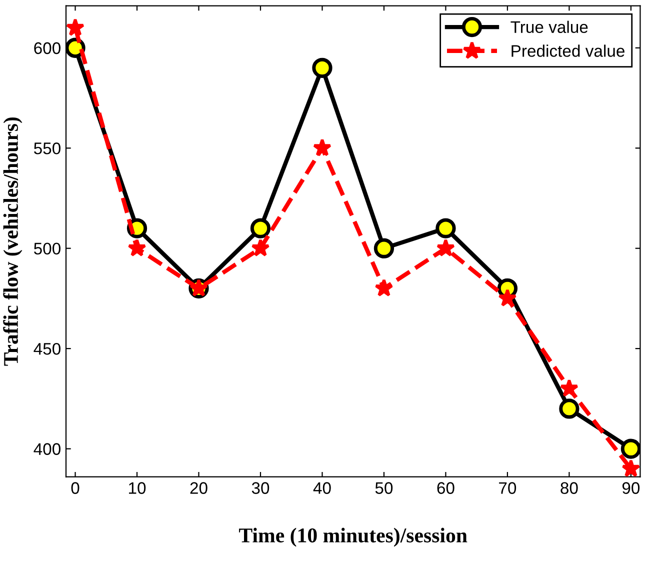 The height and width of the screenshot is (578, 660). What do you see at coordinates (353, 537) in the screenshot?
I see `x-axis-title: Time (10 minutes)/session` at bounding box center [353, 537].